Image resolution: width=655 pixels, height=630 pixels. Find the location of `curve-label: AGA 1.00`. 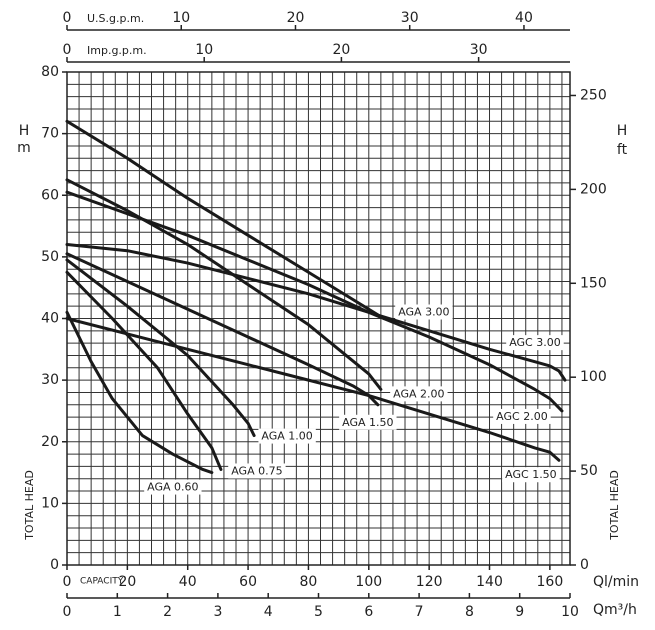

curve-label: AGA 1.00 is located at coordinates (286, 436).